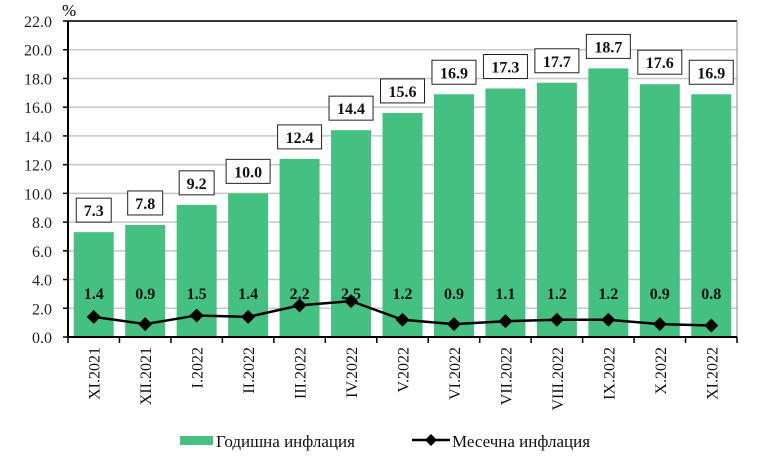  Describe the element at coordinates (38, 108) in the screenshot. I see `y-tick-label: 16.0` at that location.